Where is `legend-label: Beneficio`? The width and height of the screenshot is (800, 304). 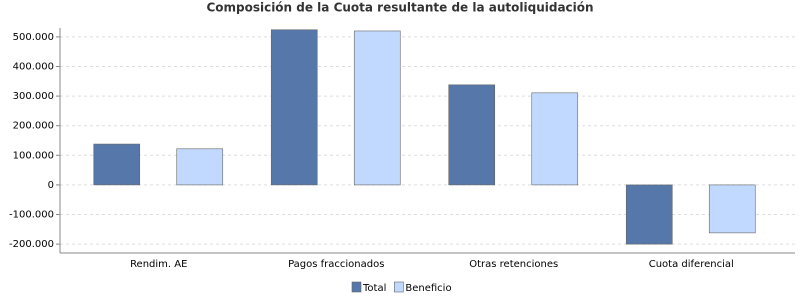
legend-label: Beneficio is located at coordinates (428, 288).